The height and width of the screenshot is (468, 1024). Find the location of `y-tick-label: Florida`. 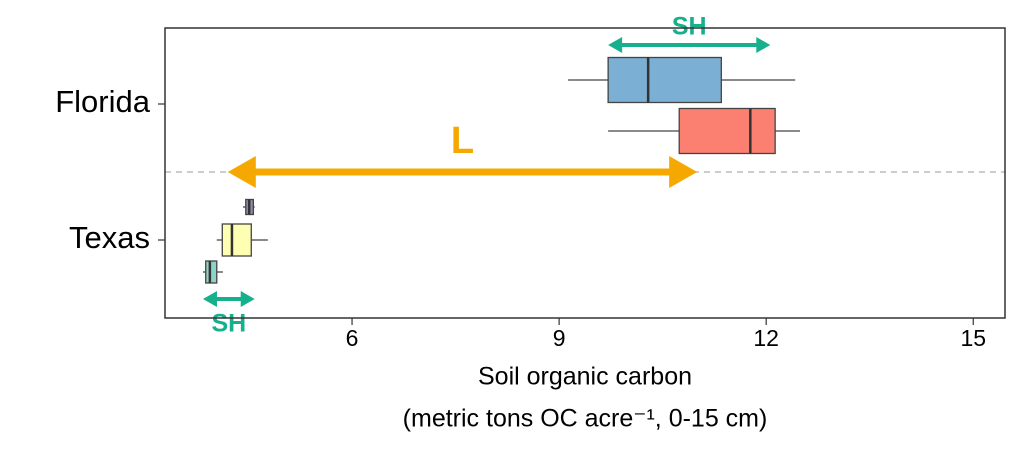

y-tick-label: Florida is located at coordinates (103, 101).